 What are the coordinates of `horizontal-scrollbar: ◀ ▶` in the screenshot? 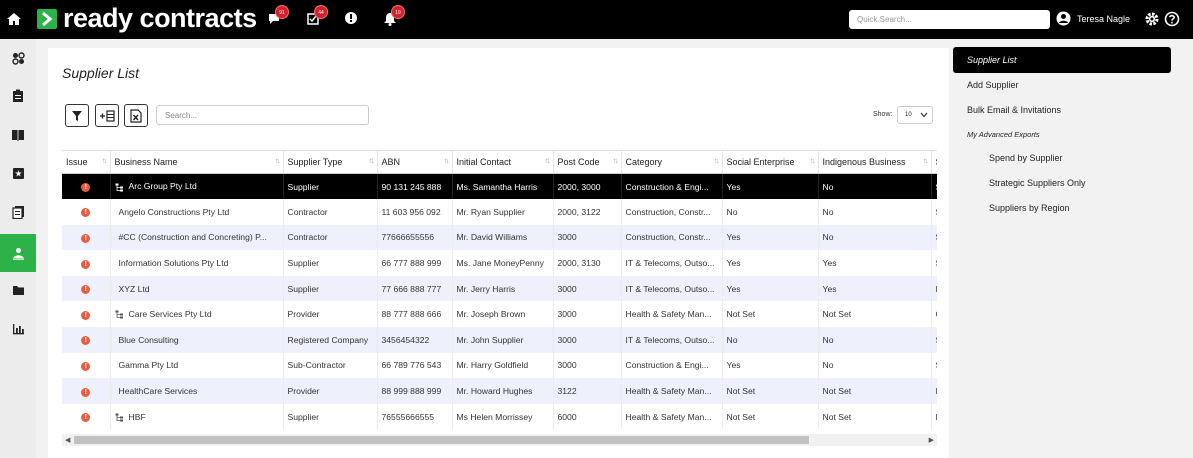 It's located at (499, 440).